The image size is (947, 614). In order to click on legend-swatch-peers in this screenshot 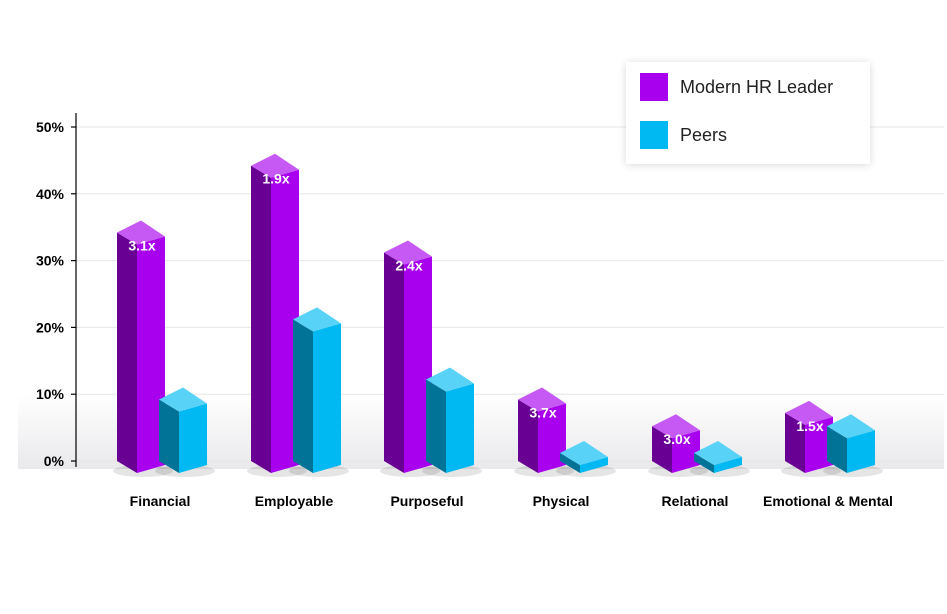, I will do `click(654, 135)`.